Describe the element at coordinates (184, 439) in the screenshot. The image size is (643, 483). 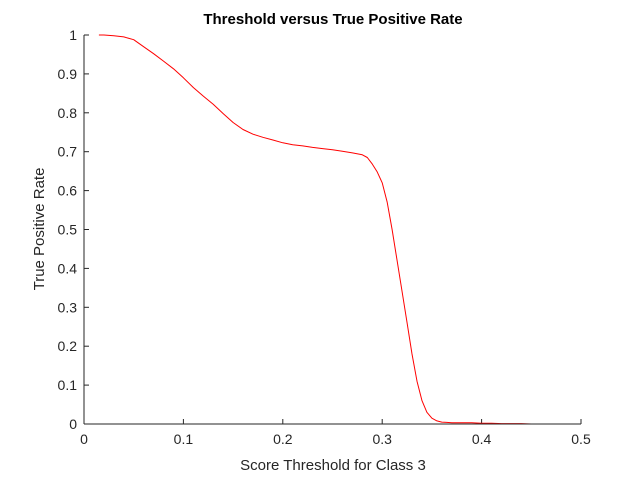
I see `x-tick-label: 0.1` at that location.